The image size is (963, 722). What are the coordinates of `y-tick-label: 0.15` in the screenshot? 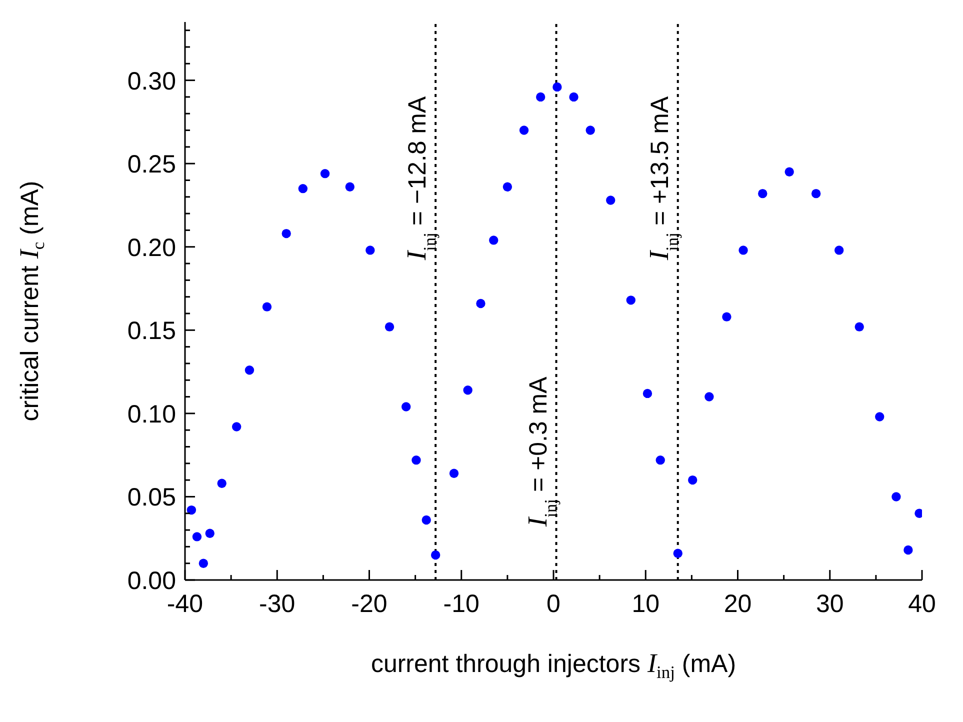 It's located at (151, 331).